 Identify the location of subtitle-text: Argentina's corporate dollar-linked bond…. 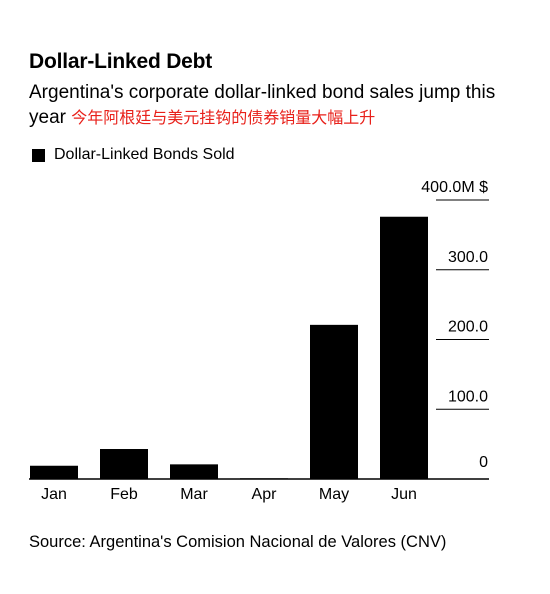
(262, 105).